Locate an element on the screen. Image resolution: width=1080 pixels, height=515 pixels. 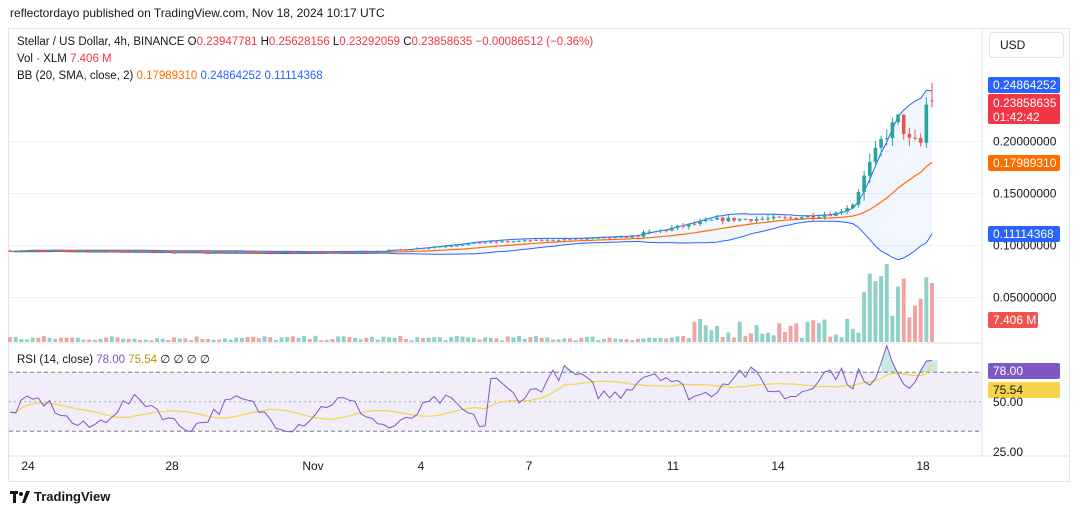
high-label: H is located at coordinates (264, 42).